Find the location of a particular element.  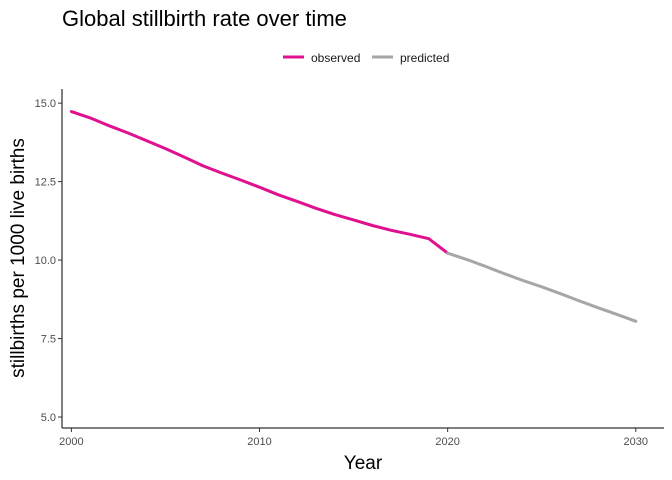

y-tick-label: 15.0 is located at coordinates (45, 104).